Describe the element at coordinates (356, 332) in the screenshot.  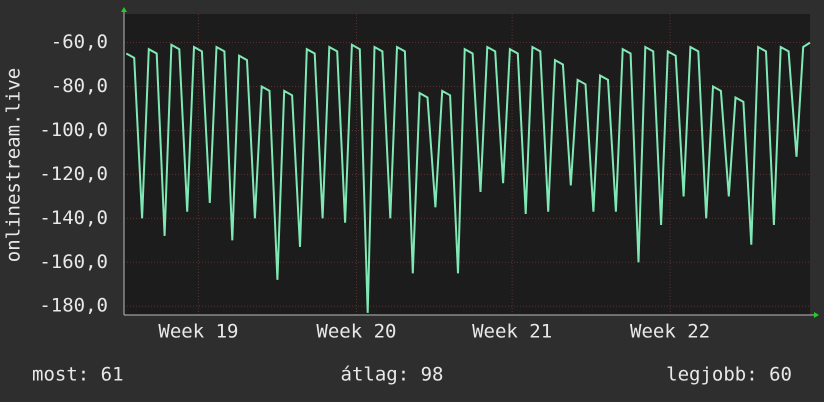
I see `x-tick-label: Week 20` at that location.